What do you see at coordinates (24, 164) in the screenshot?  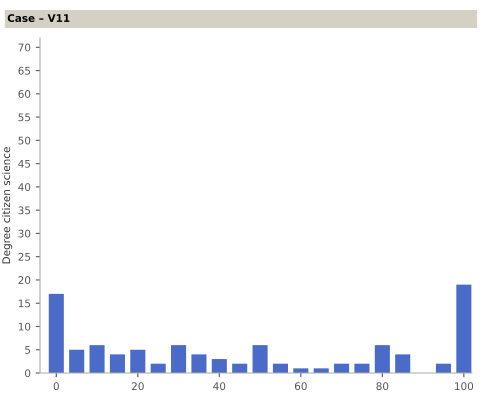 I see `y-tick-label: 45` at bounding box center [24, 164].